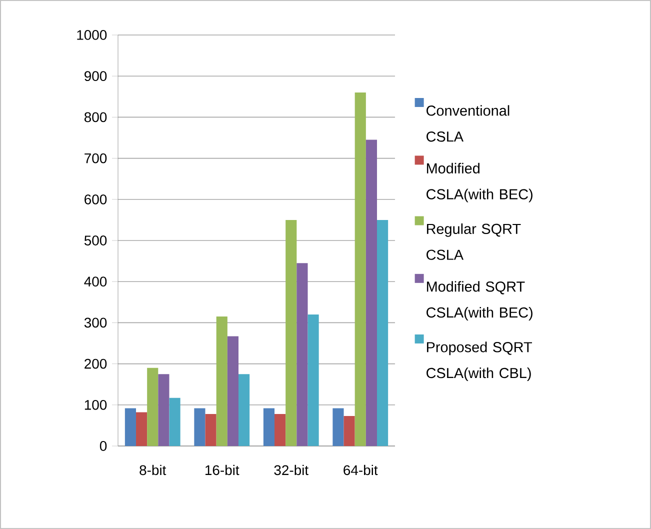  I want to click on legend-label: Conventional CSLA, so click(468, 123).